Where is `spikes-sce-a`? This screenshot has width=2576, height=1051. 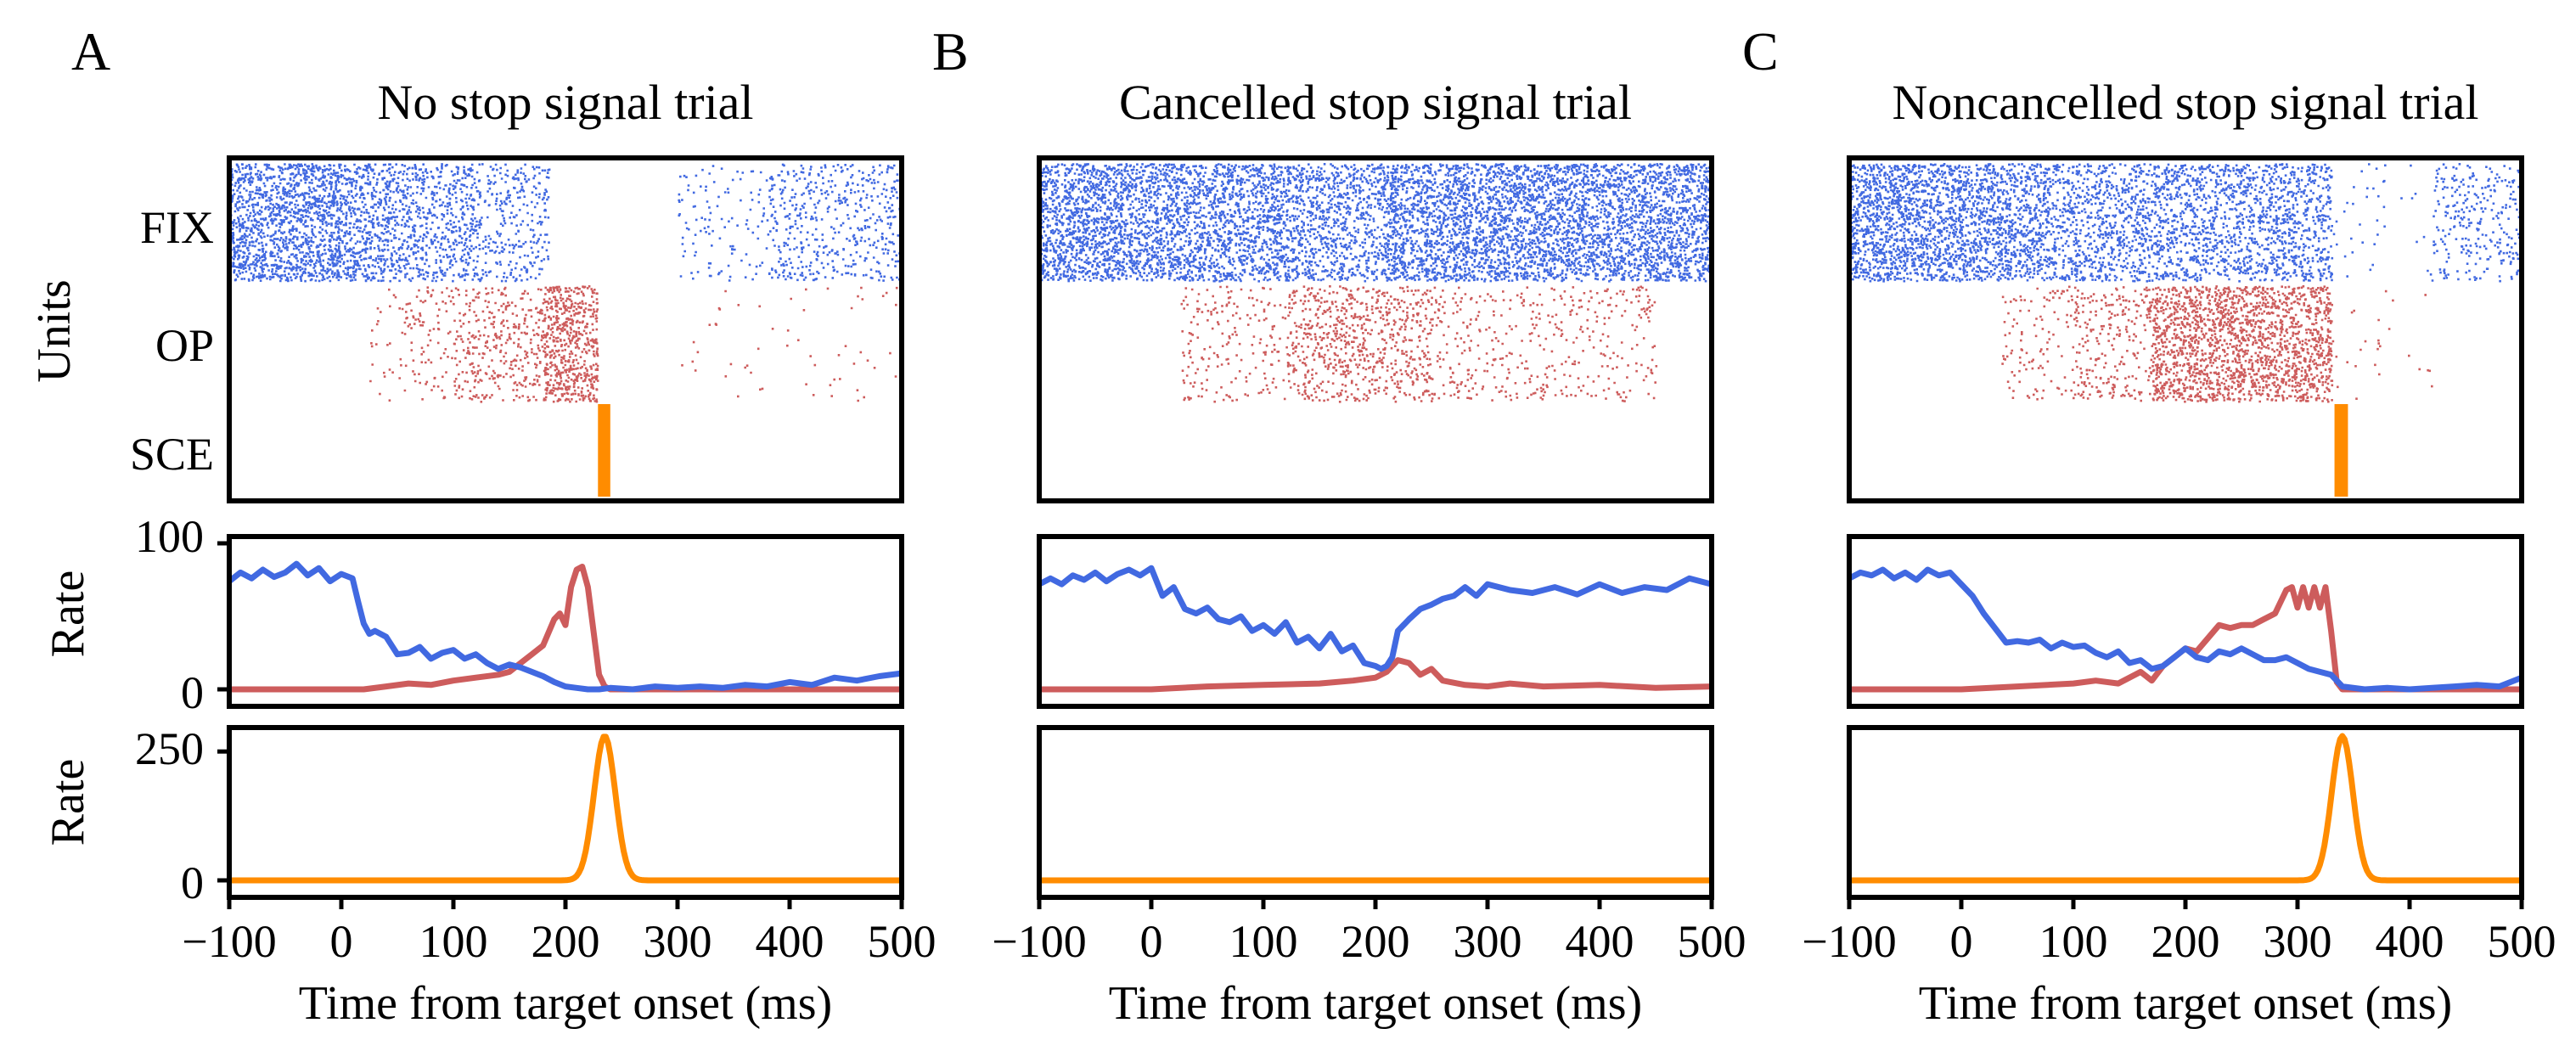
spikes-sce-a is located at coordinates (604, 451).